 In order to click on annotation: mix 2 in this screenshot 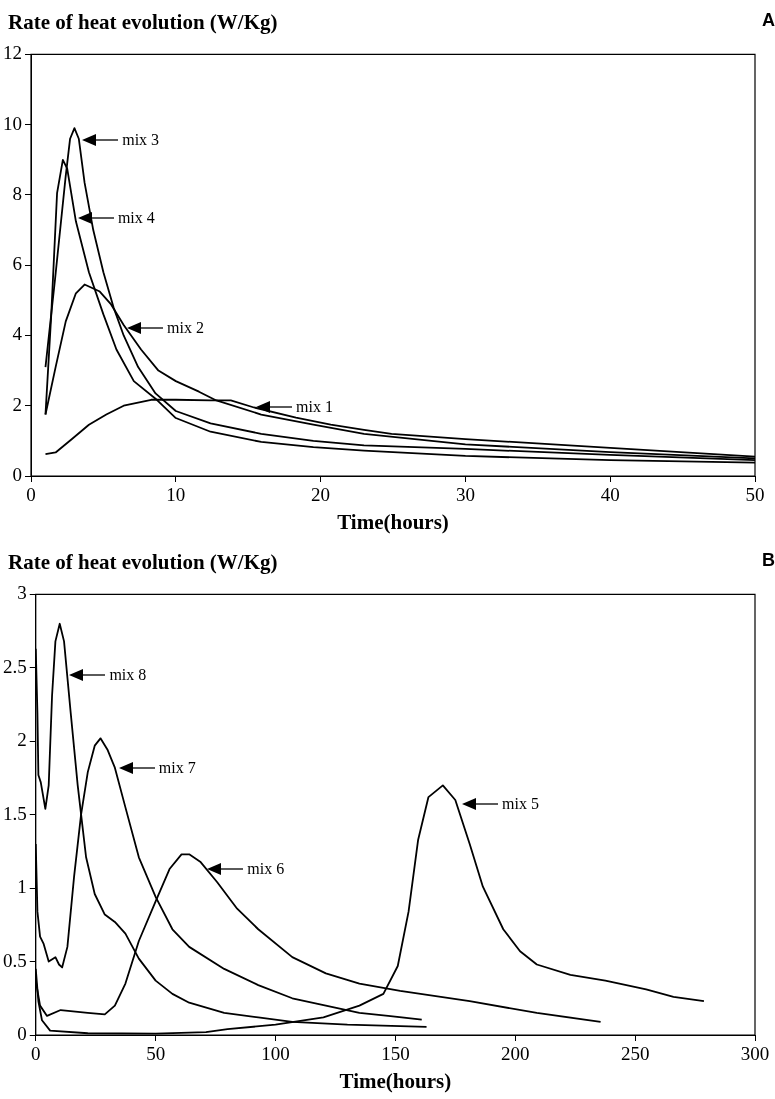, I will do `click(185, 328)`.